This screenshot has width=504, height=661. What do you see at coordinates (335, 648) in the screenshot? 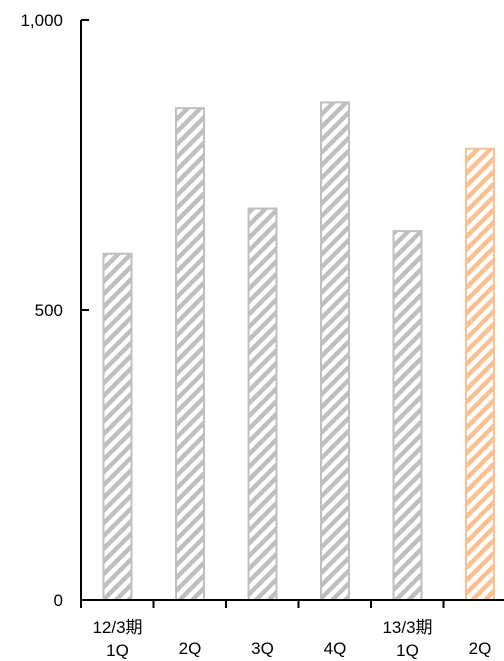
I see `x-label-quarter-4: 4Q` at bounding box center [335, 648].